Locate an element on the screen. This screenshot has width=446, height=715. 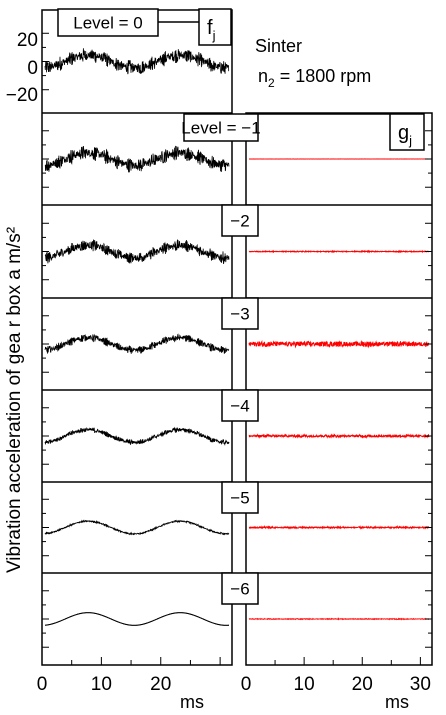
level-label-6-box is located at coordinates (240, 588).